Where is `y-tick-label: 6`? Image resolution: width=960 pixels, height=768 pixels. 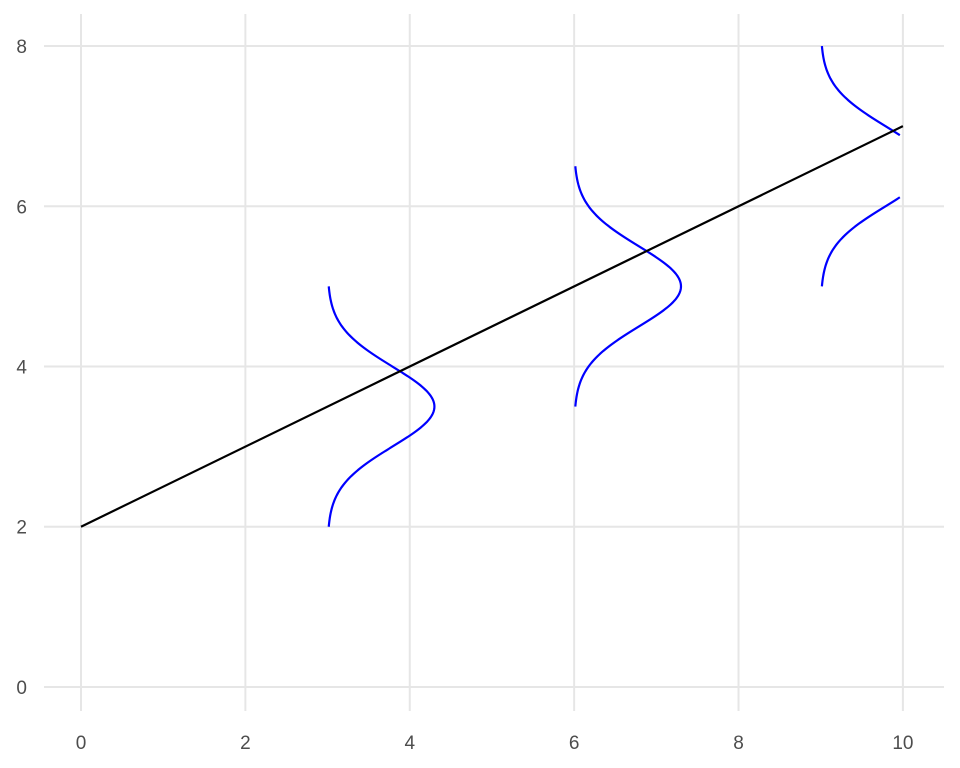
y-tick-label: 6 is located at coordinates (21, 207).